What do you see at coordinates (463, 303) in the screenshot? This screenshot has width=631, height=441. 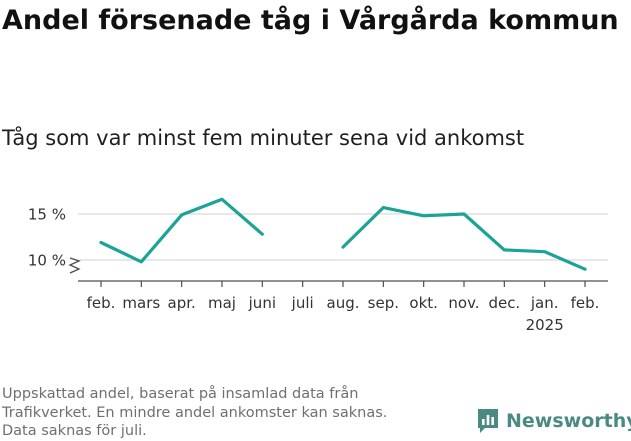 I see `x-tick-label: nov.` at bounding box center [463, 303].